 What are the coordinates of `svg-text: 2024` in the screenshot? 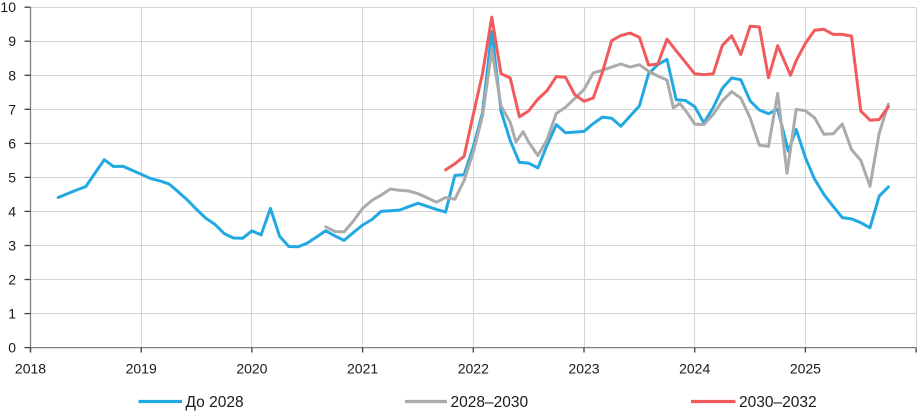 It's located at (694, 369).